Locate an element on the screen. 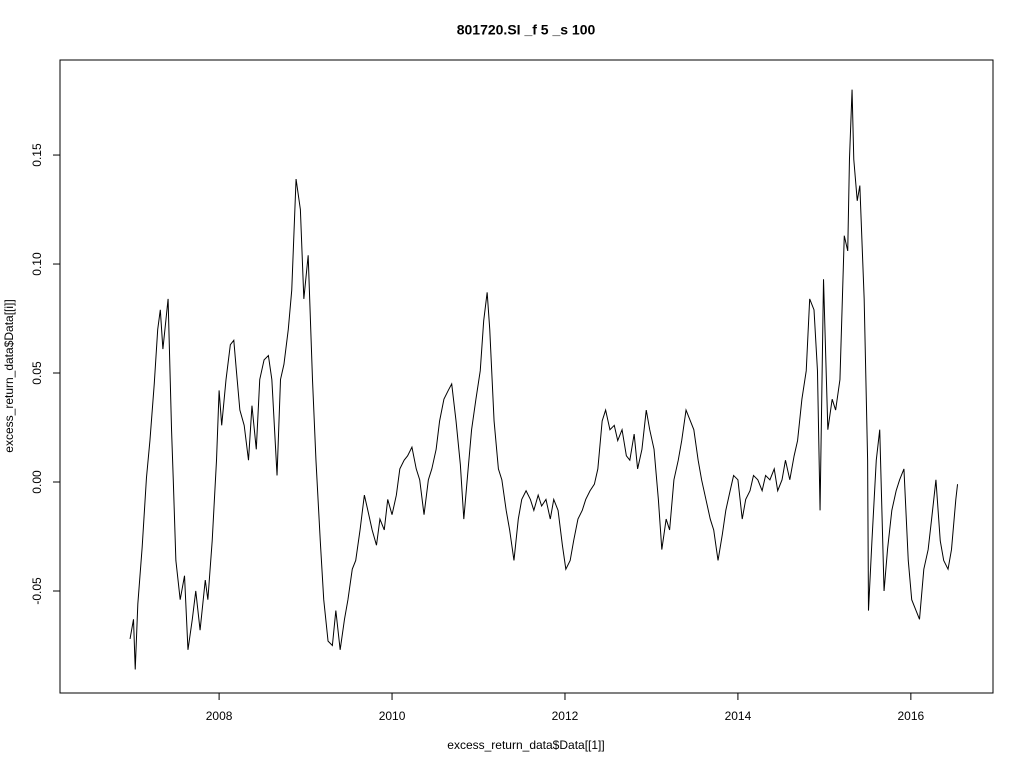  x-tick-label: 2016 is located at coordinates (911, 716).